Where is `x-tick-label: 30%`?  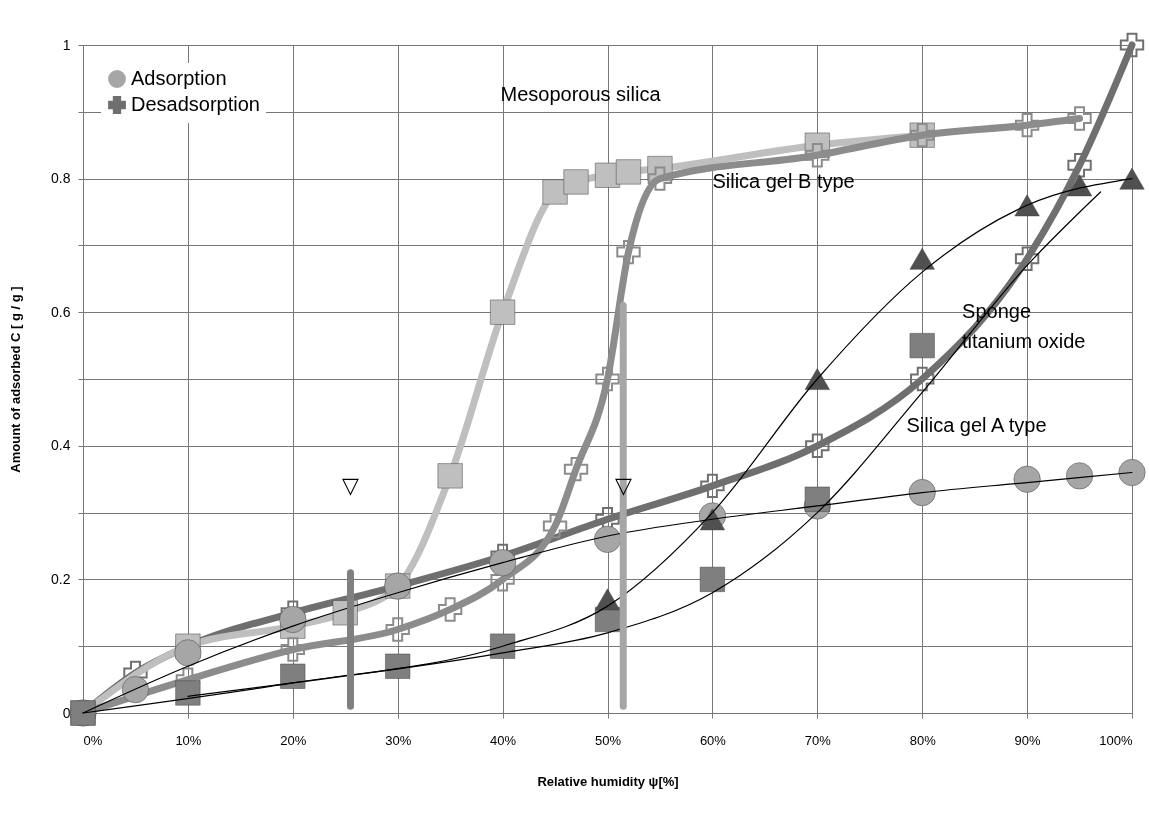
x-tick-label: 30% is located at coordinates (398, 740).